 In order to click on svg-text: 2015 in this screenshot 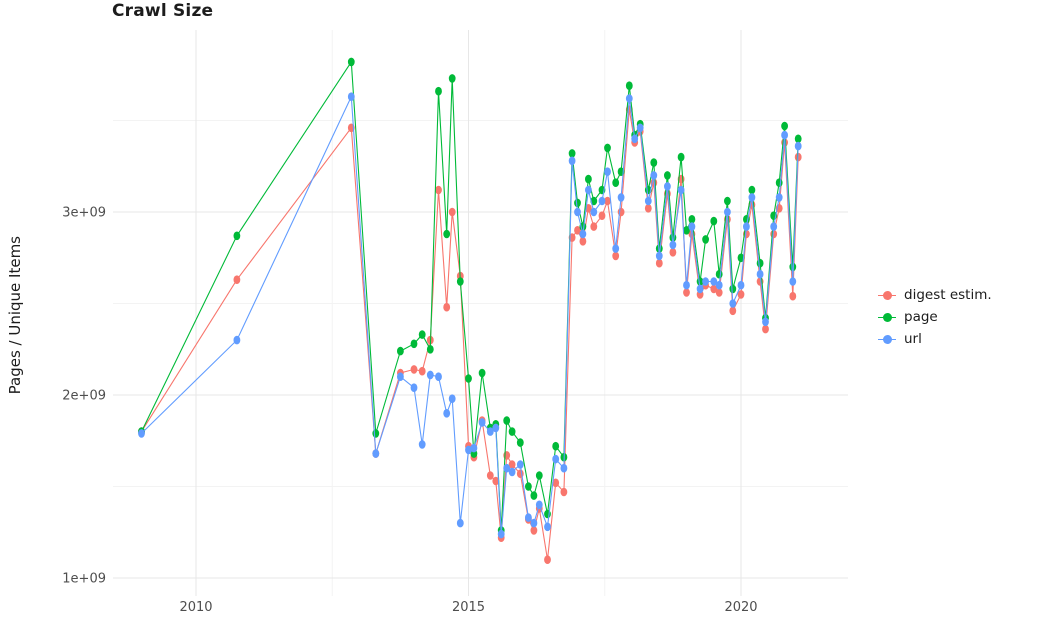, I will do `click(468, 607)`.